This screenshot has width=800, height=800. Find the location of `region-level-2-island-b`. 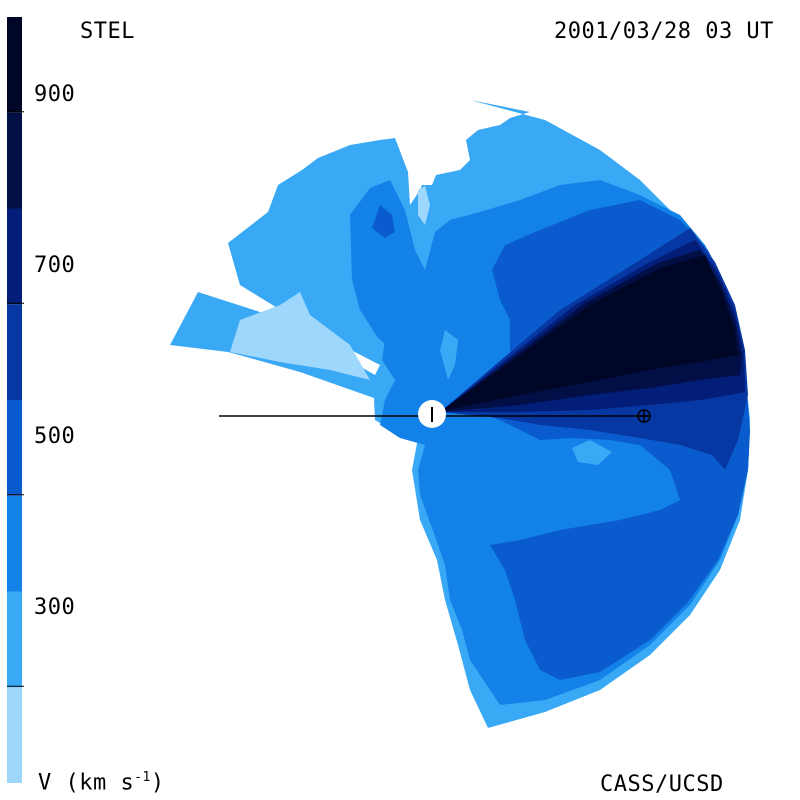

region-level-2-island-b is located at coordinates (592, 452).